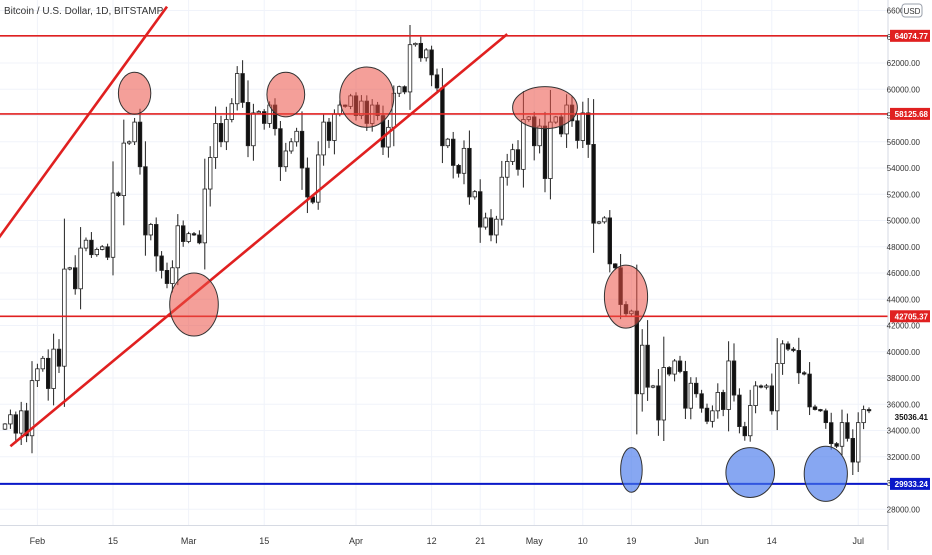 The height and width of the screenshot is (555, 932). What do you see at coordinates (904, 273) in the screenshot?
I see `y-tick-label: 46000.00` at bounding box center [904, 273].